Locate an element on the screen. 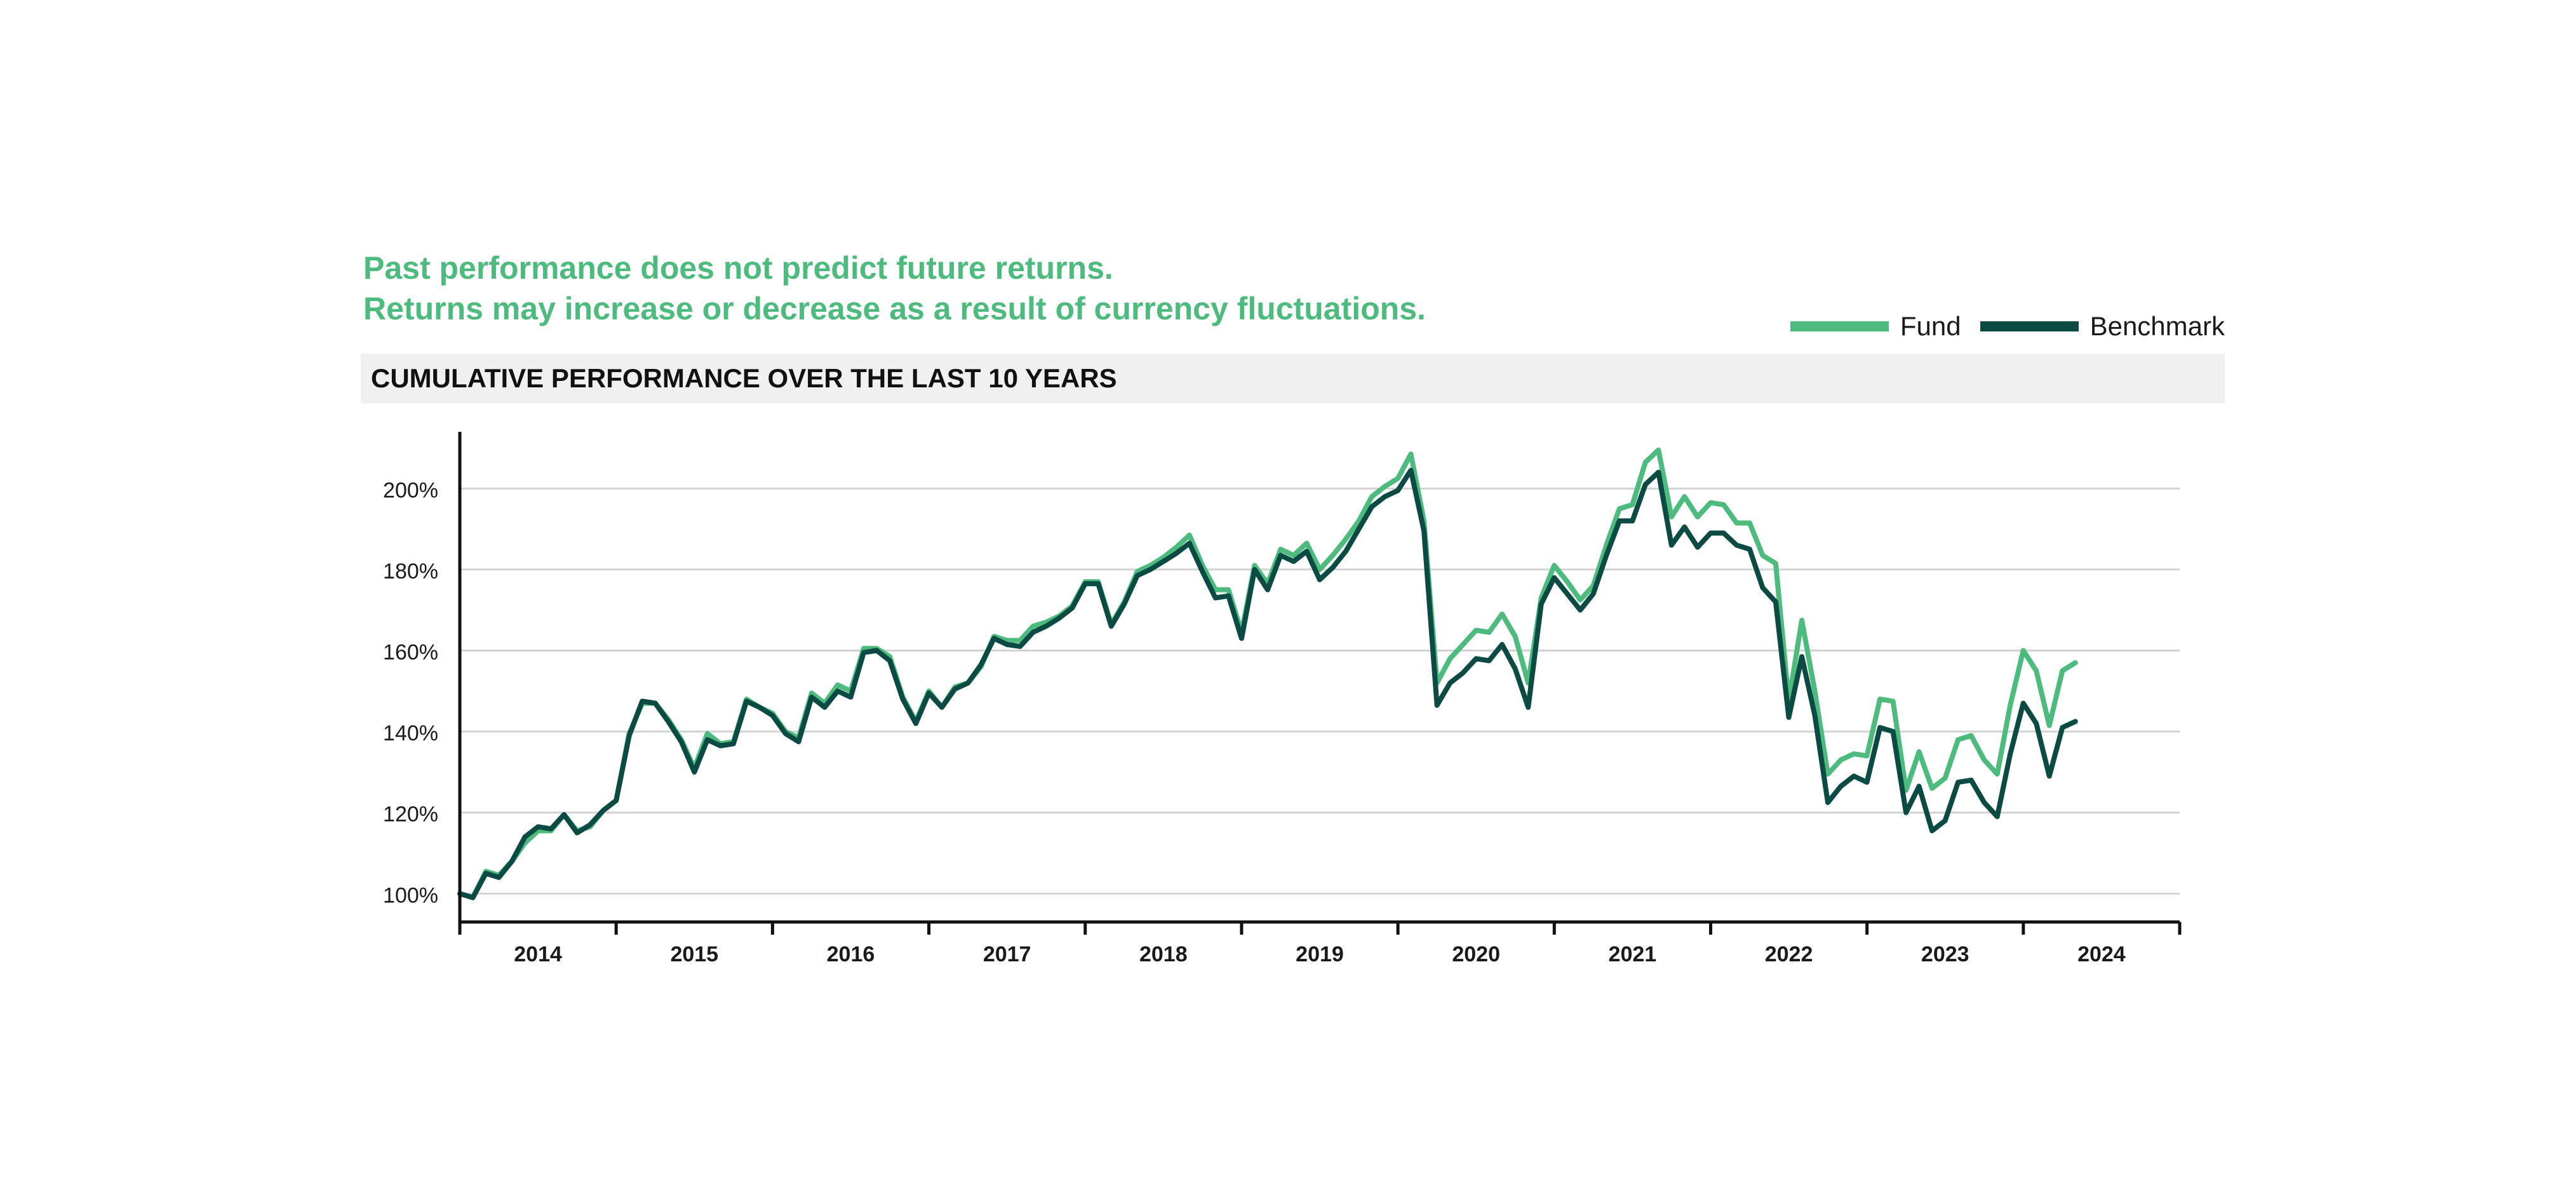 The image size is (2576, 1202). legend-item-fund: Fund is located at coordinates (1875, 326).